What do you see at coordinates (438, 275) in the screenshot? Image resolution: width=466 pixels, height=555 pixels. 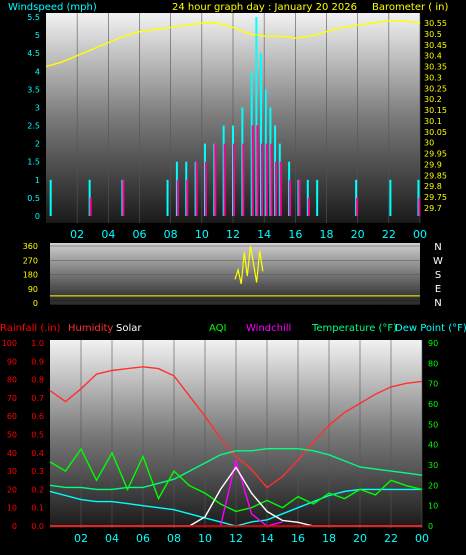 I see `compass-letter: S` at bounding box center [438, 275].